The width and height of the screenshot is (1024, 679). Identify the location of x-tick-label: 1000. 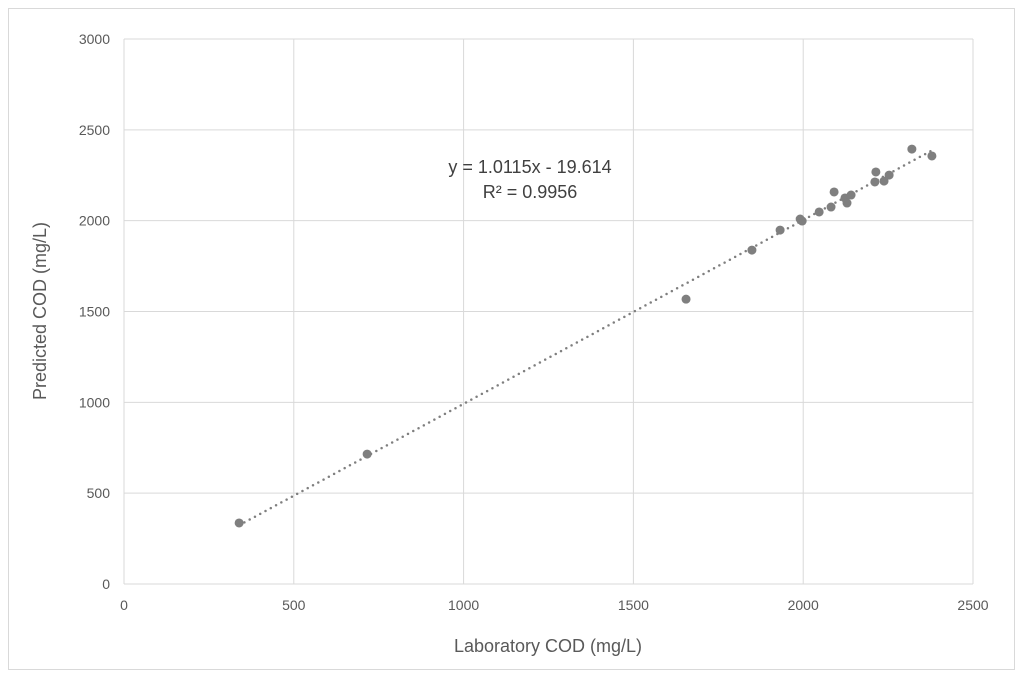
(463, 605).